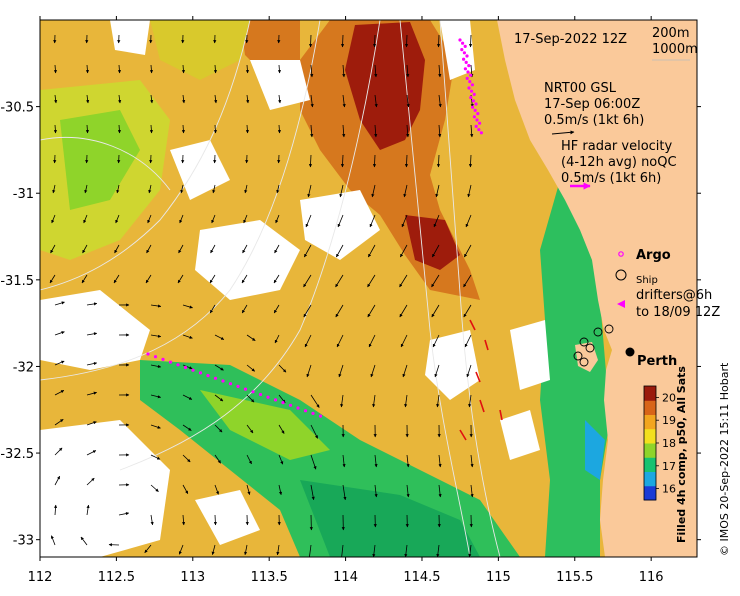 The height and width of the screenshot is (596, 740). Describe the element at coordinates (498, 577) in the screenshot. I see `x-tick-label: 115` at that location.